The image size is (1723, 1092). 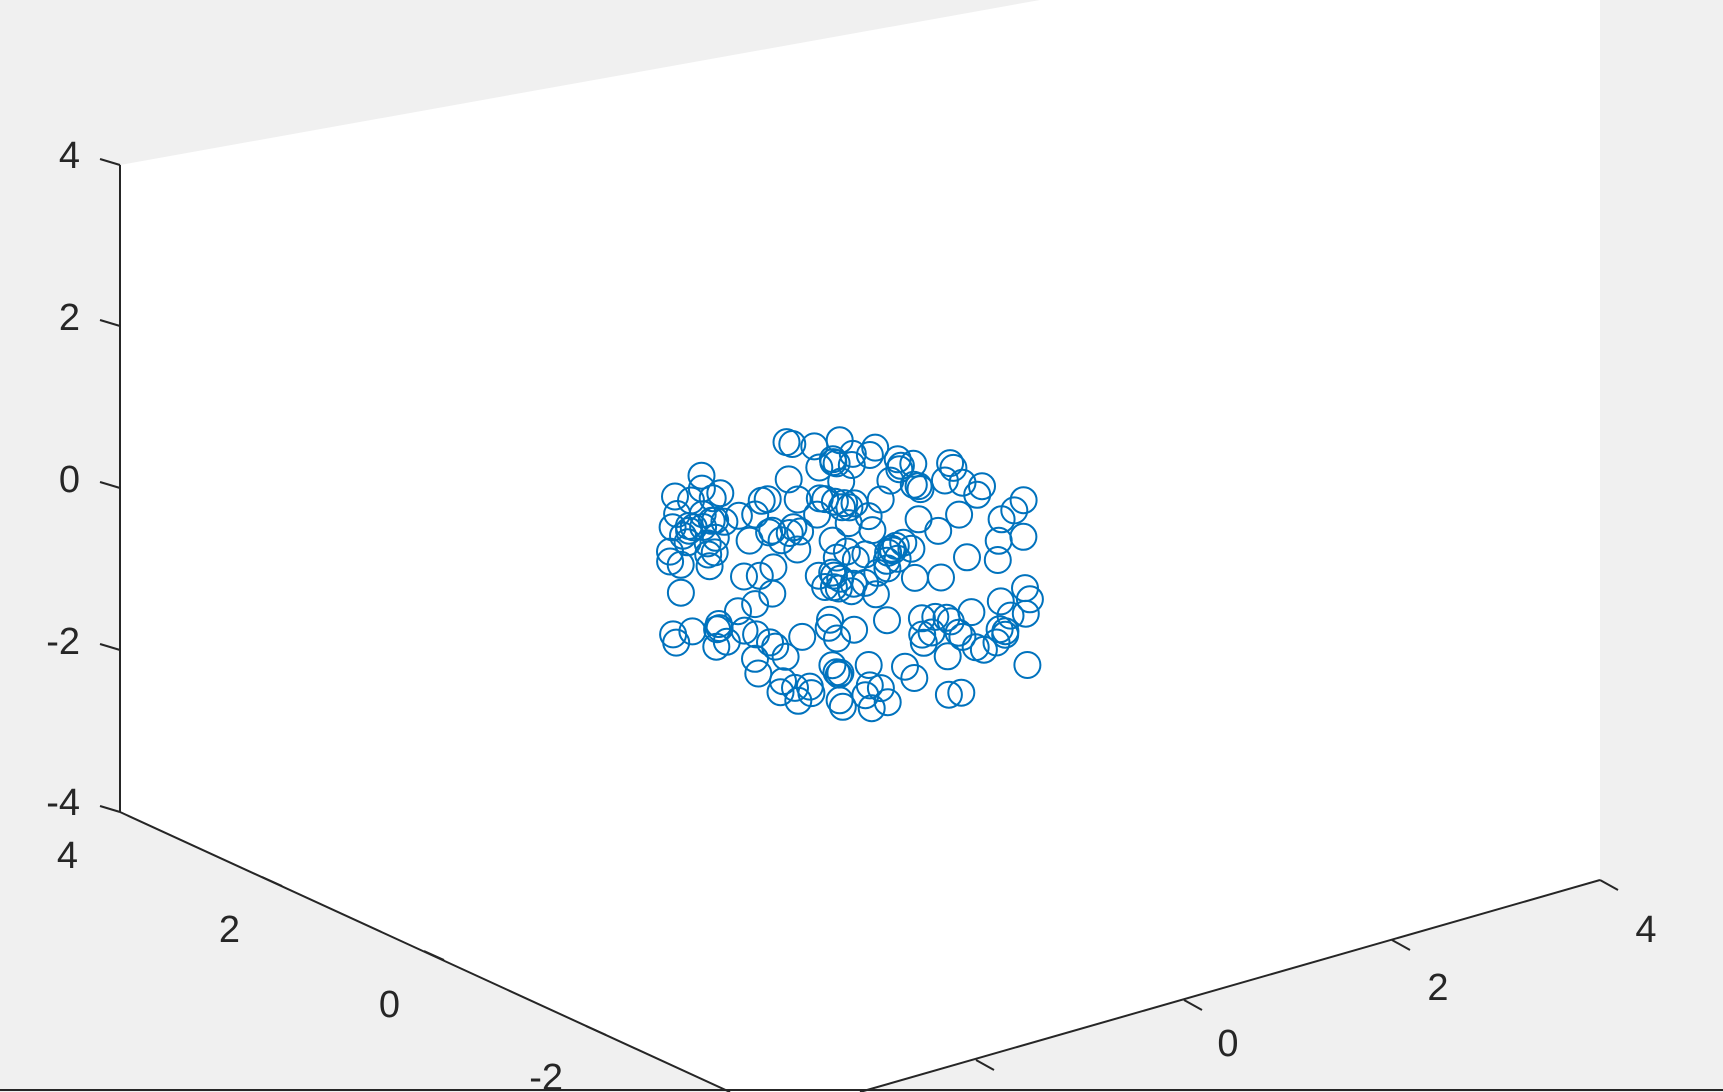 What do you see at coordinates (69, 480) in the screenshot?
I see `z-tick-label-0: 0` at bounding box center [69, 480].